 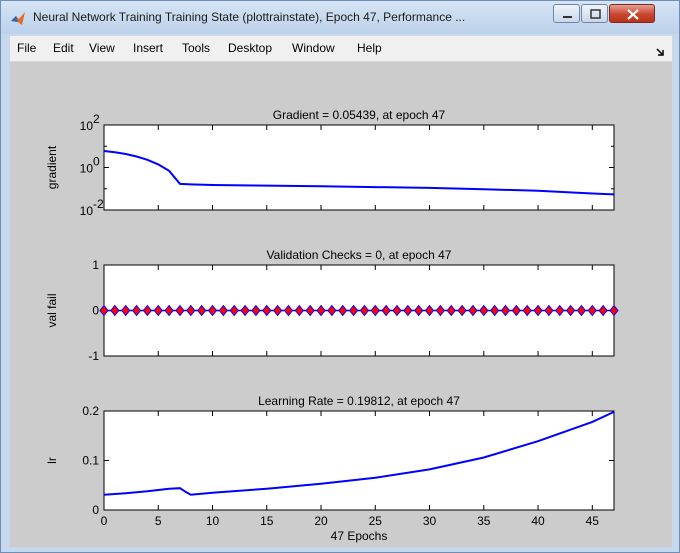 What do you see at coordinates (52, 310) in the screenshot?
I see `y-axis-label: val fail` at bounding box center [52, 310].